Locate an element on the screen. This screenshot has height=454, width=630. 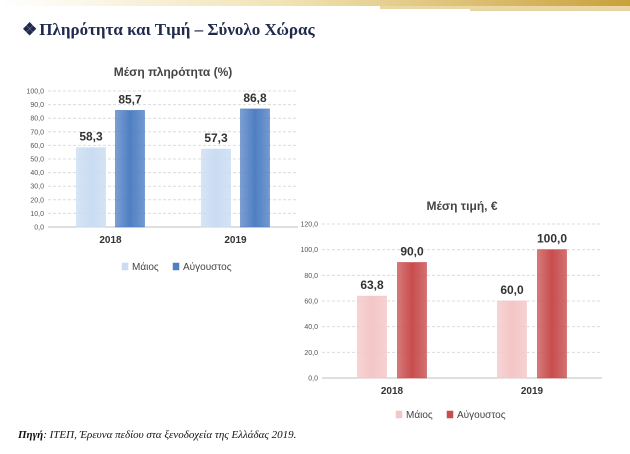
data-label: 85,7 is located at coordinates (130, 99).